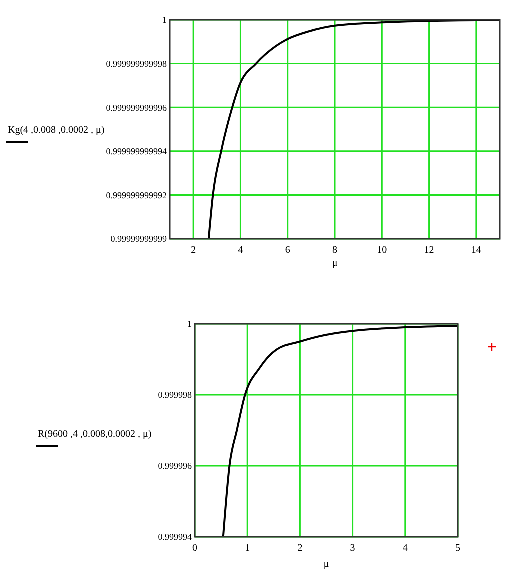 The image size is (523, 573). I want to click on y-axis-title: R(9600 ,4 ,0.008,0.0002 , μ), so click(95, 434).